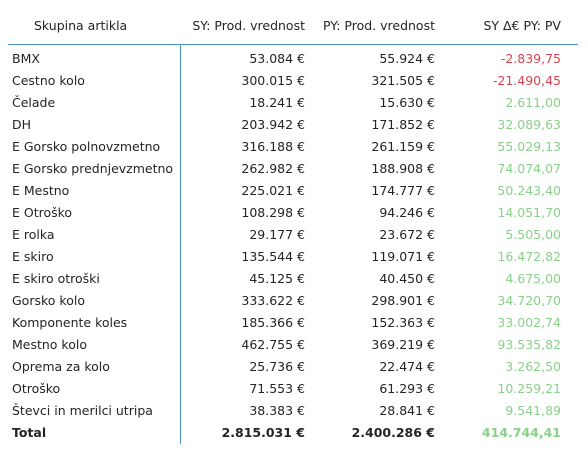 The width and height of the screenshot is (588, 452). What do you see at coordinates (277, 278) in the screenshot?
I see `sy-value: 45.125 €` at bounding box center [277, 278].